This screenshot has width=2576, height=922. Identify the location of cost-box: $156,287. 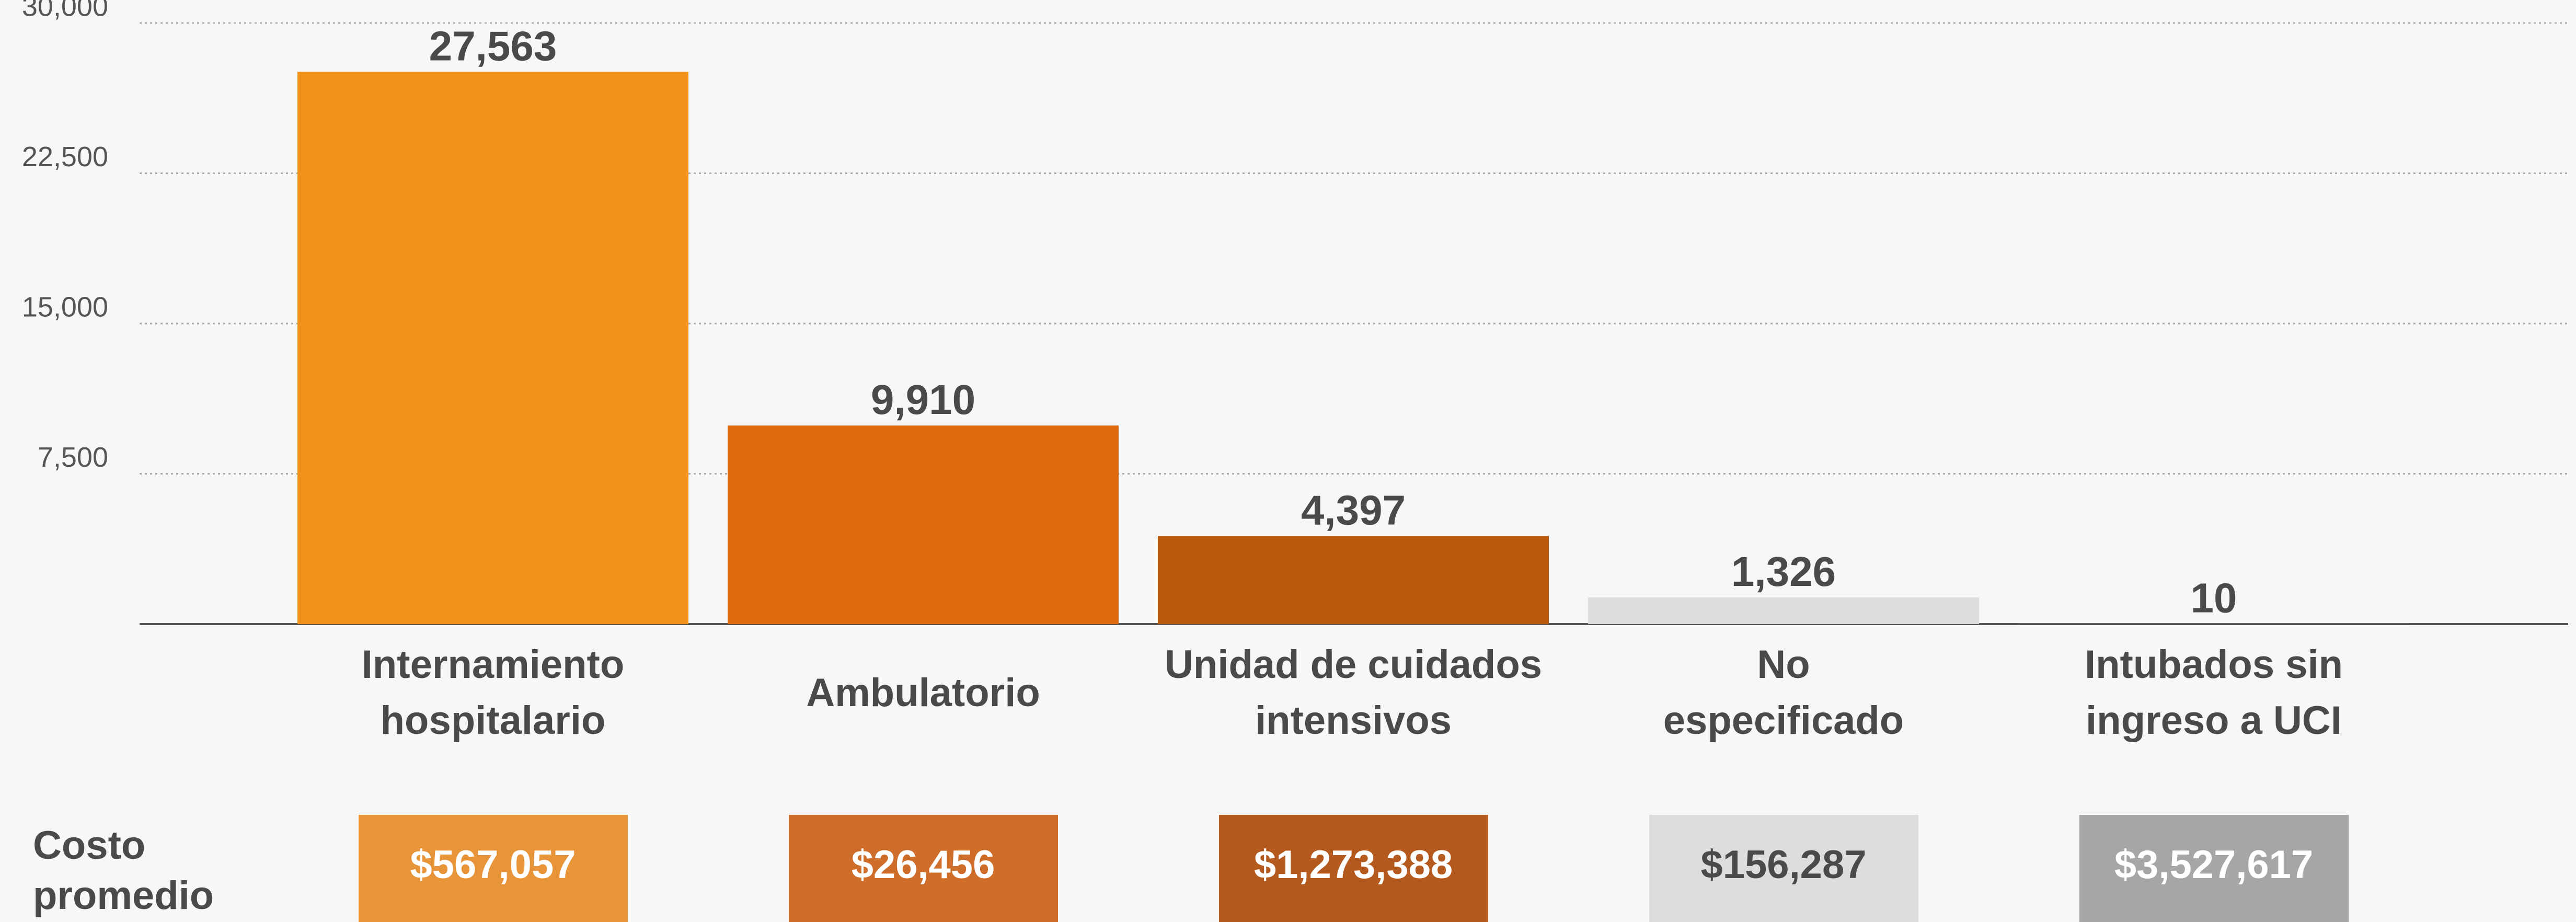
(1783, 868).